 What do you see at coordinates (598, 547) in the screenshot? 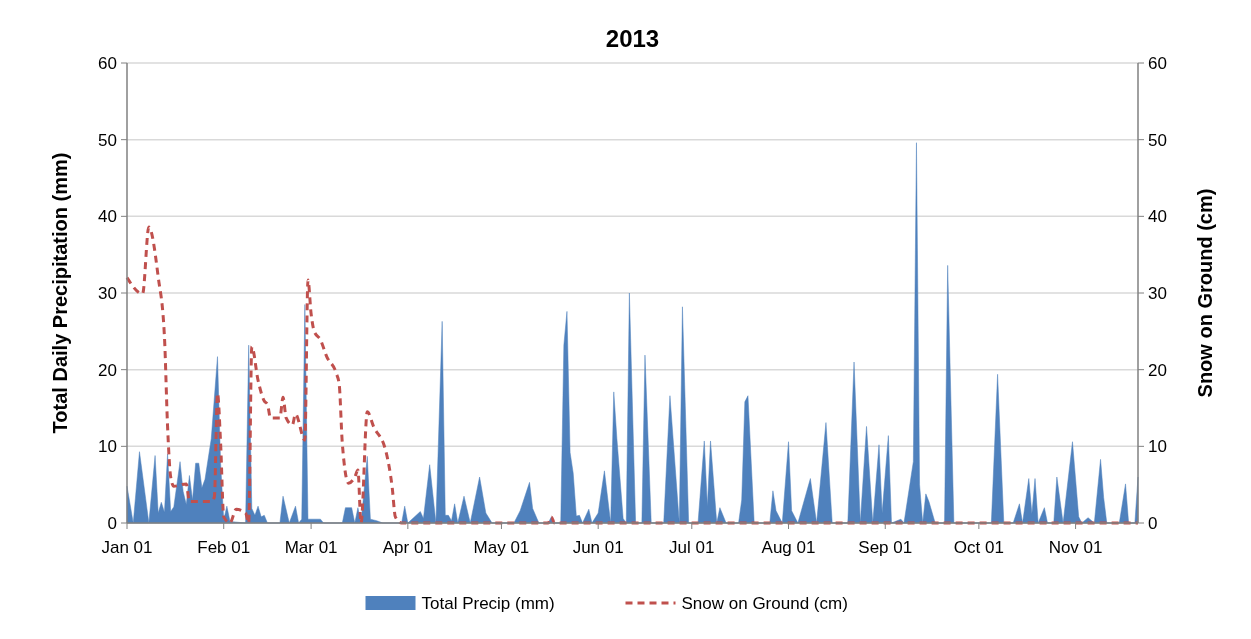
I see `x-tick-label: Jun 01` at bounding box center [598, 547].